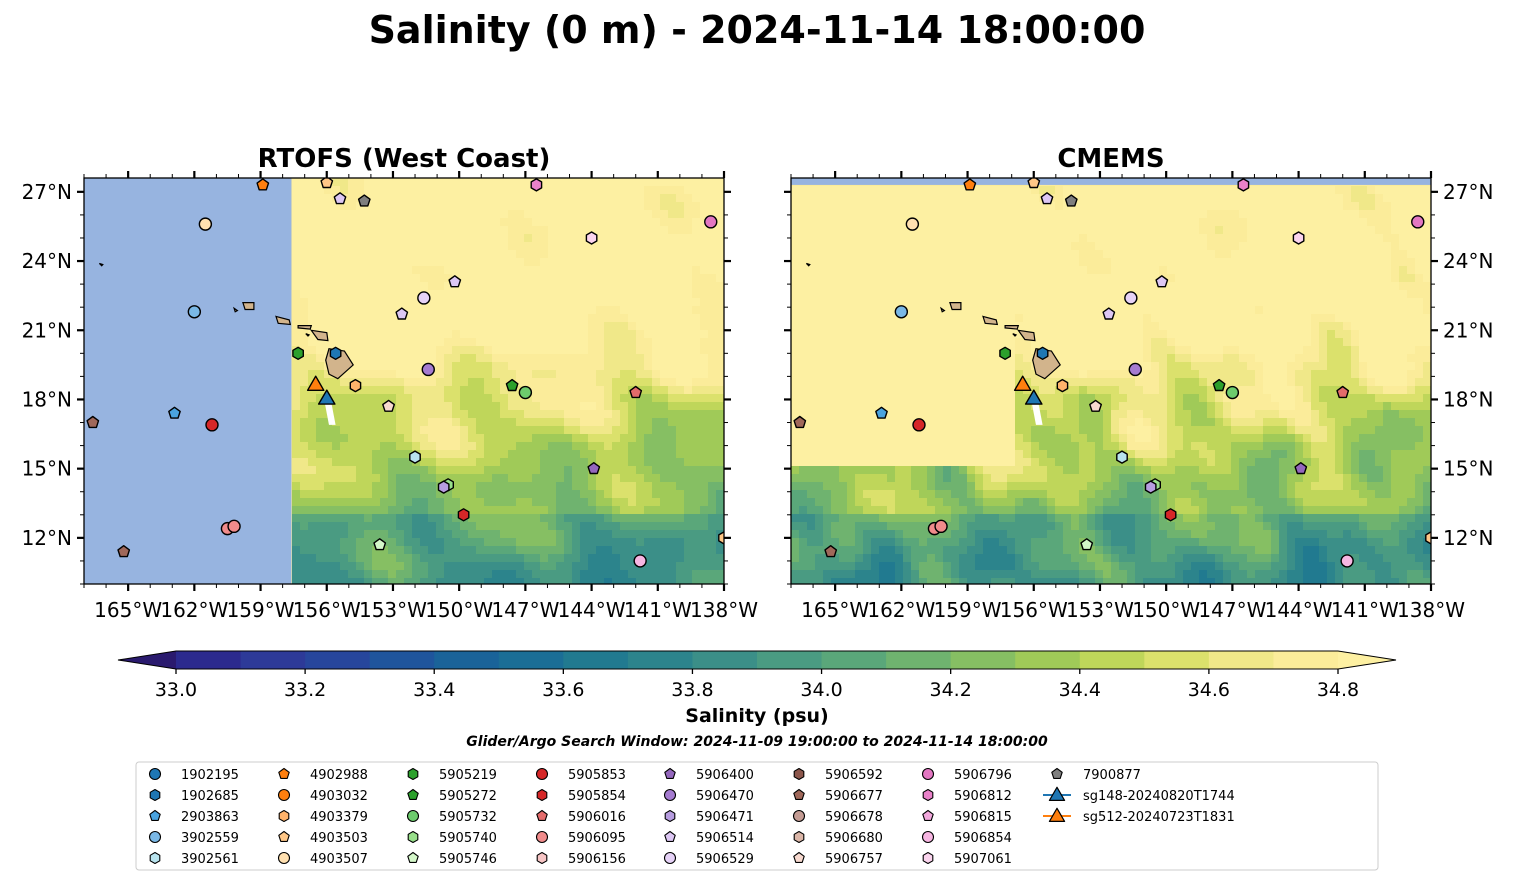  I want to click on float-marker, so click(234, 526).